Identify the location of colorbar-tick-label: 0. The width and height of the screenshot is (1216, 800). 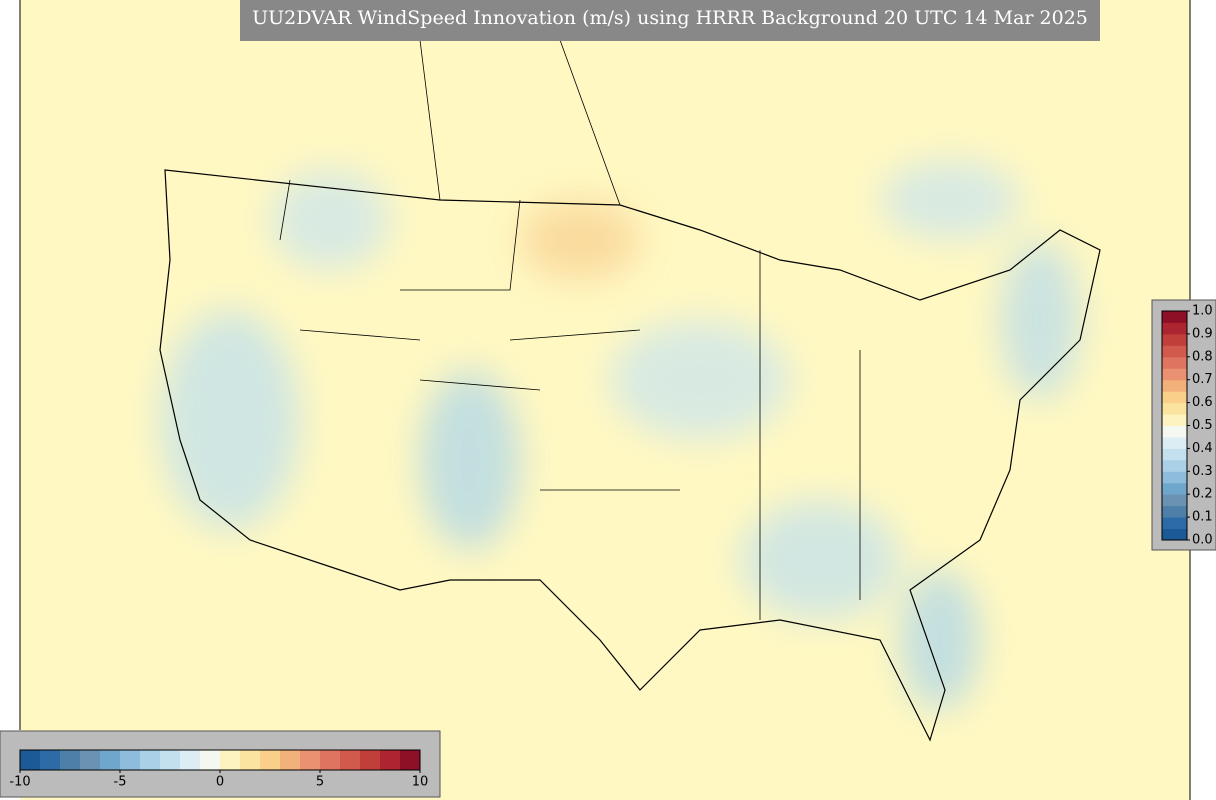
(220, 782).